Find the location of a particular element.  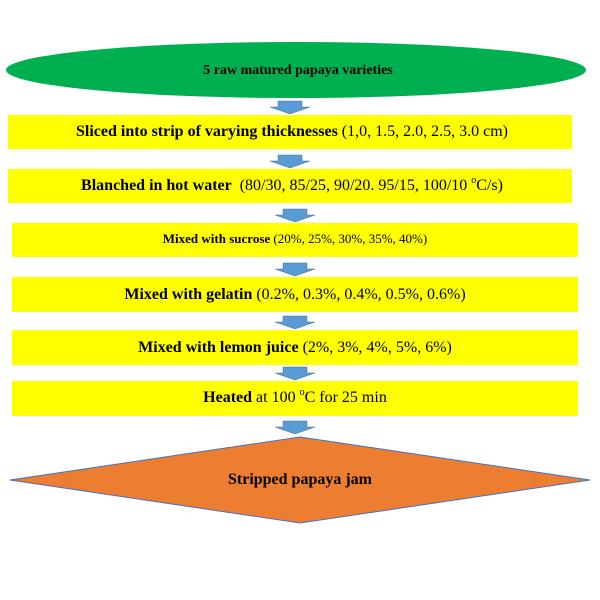

node-label: 5 raw matured papaya varieties is located at coordinates (298, 70).